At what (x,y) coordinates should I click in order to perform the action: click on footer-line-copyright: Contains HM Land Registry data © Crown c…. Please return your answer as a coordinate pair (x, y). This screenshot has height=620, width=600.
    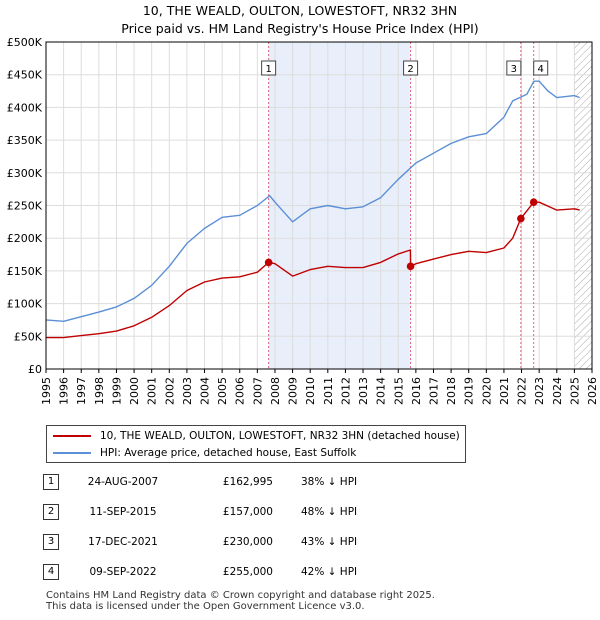
    Looking at the image, I should click on (240, 595).